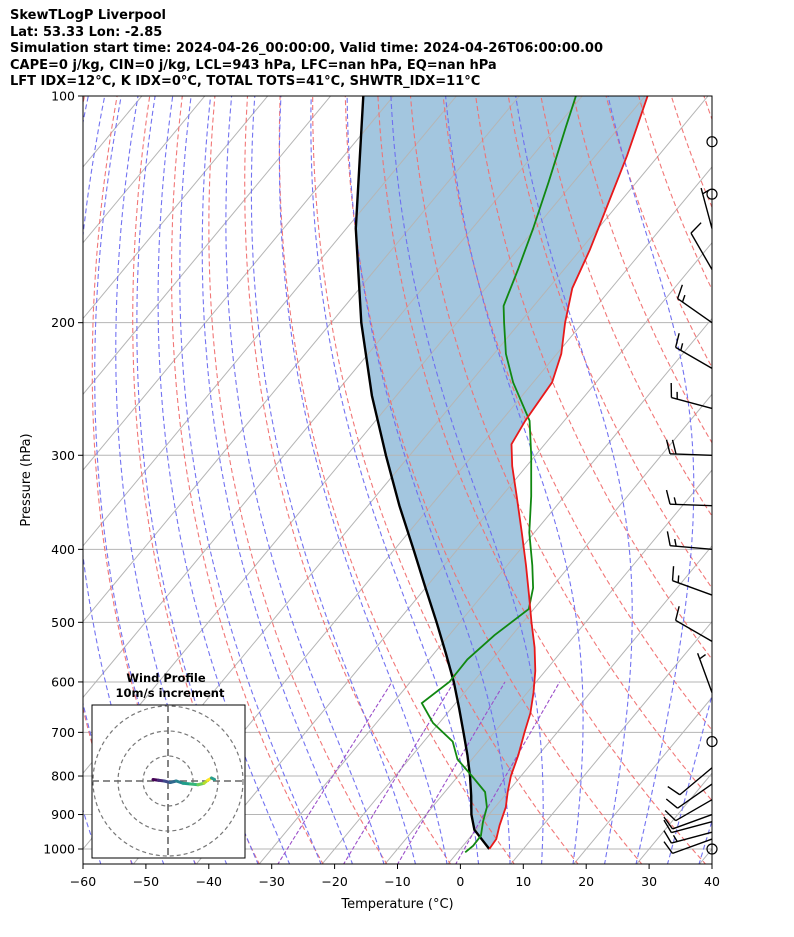 This screenshot has width=794, height=937. What do you see at coordinates (523, 881) in the screenshot?
I see `x-tick-label: 10` at bounding box center [523, 881].